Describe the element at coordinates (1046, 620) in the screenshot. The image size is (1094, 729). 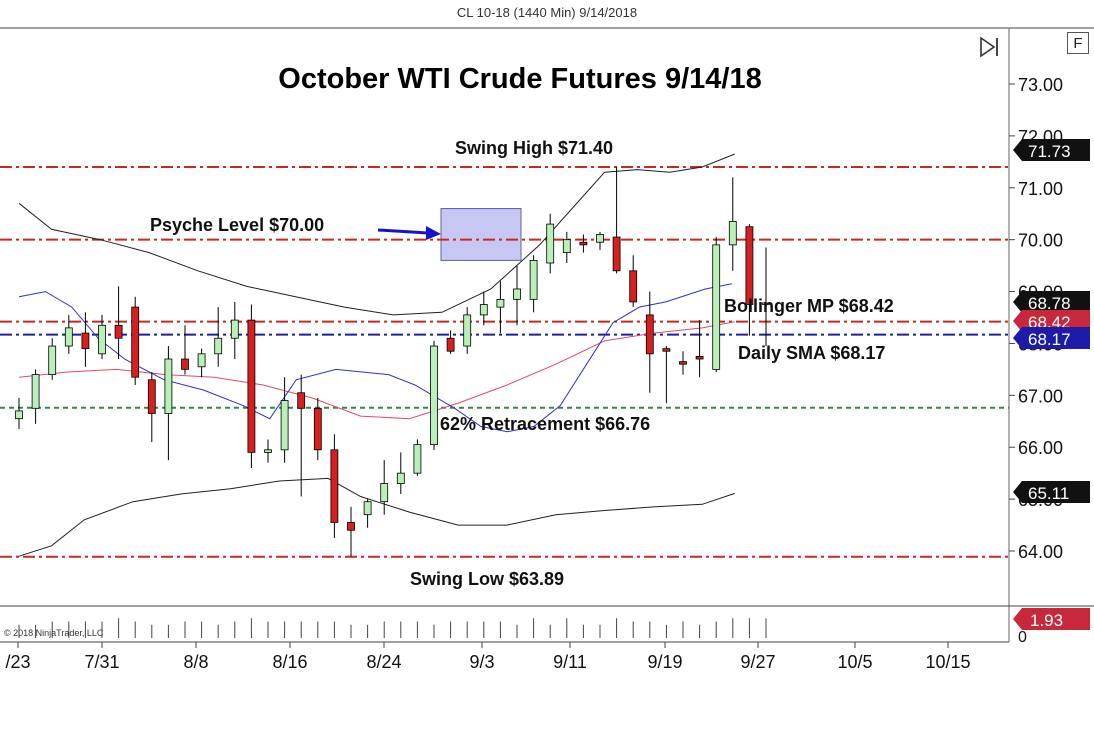
I see `volume-tag-label: 1.93` at that location.